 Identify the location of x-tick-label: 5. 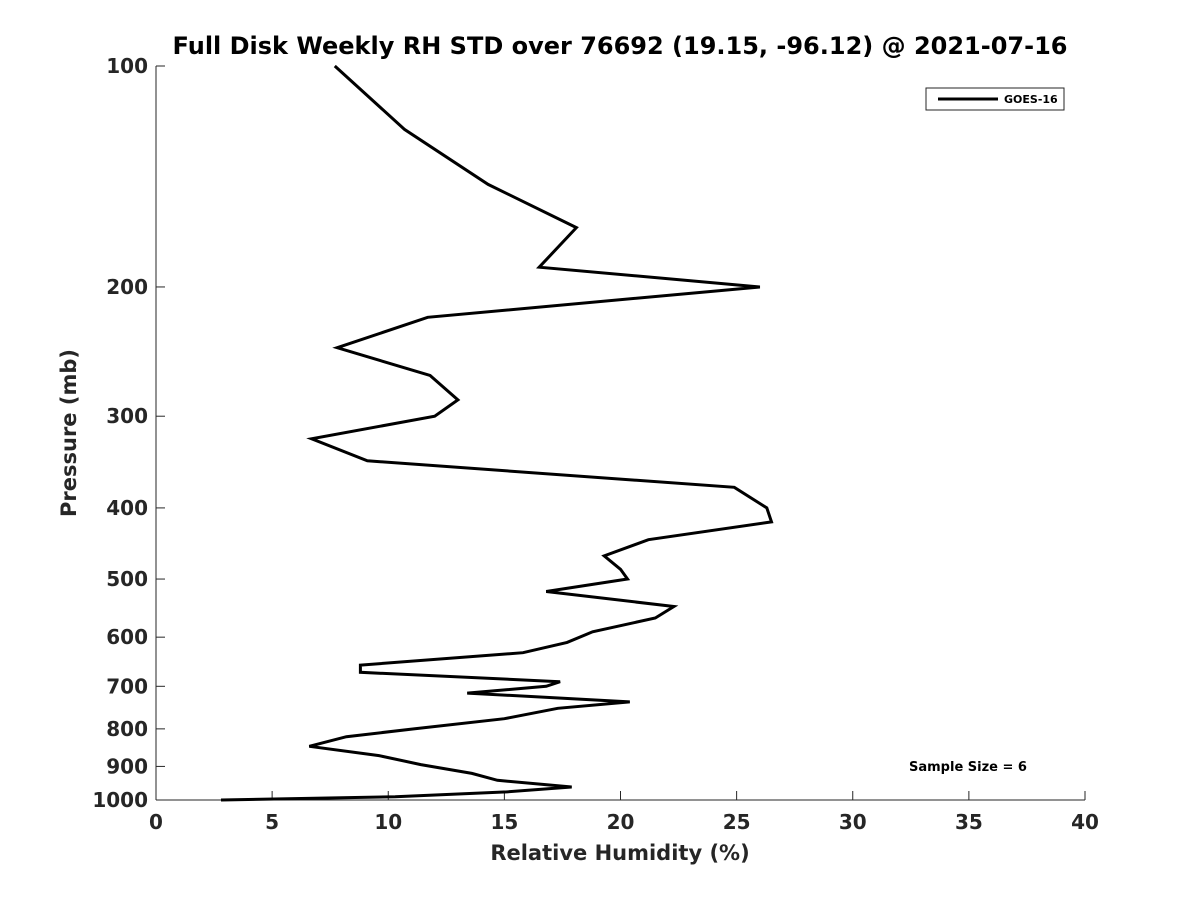
(272, 822).